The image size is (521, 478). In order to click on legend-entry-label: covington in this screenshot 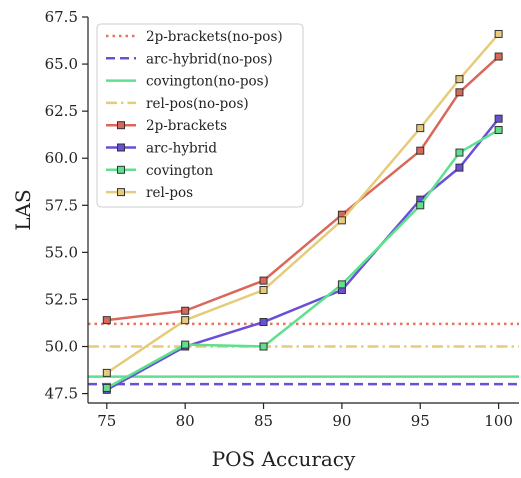, I will do `click(180, 171)`.